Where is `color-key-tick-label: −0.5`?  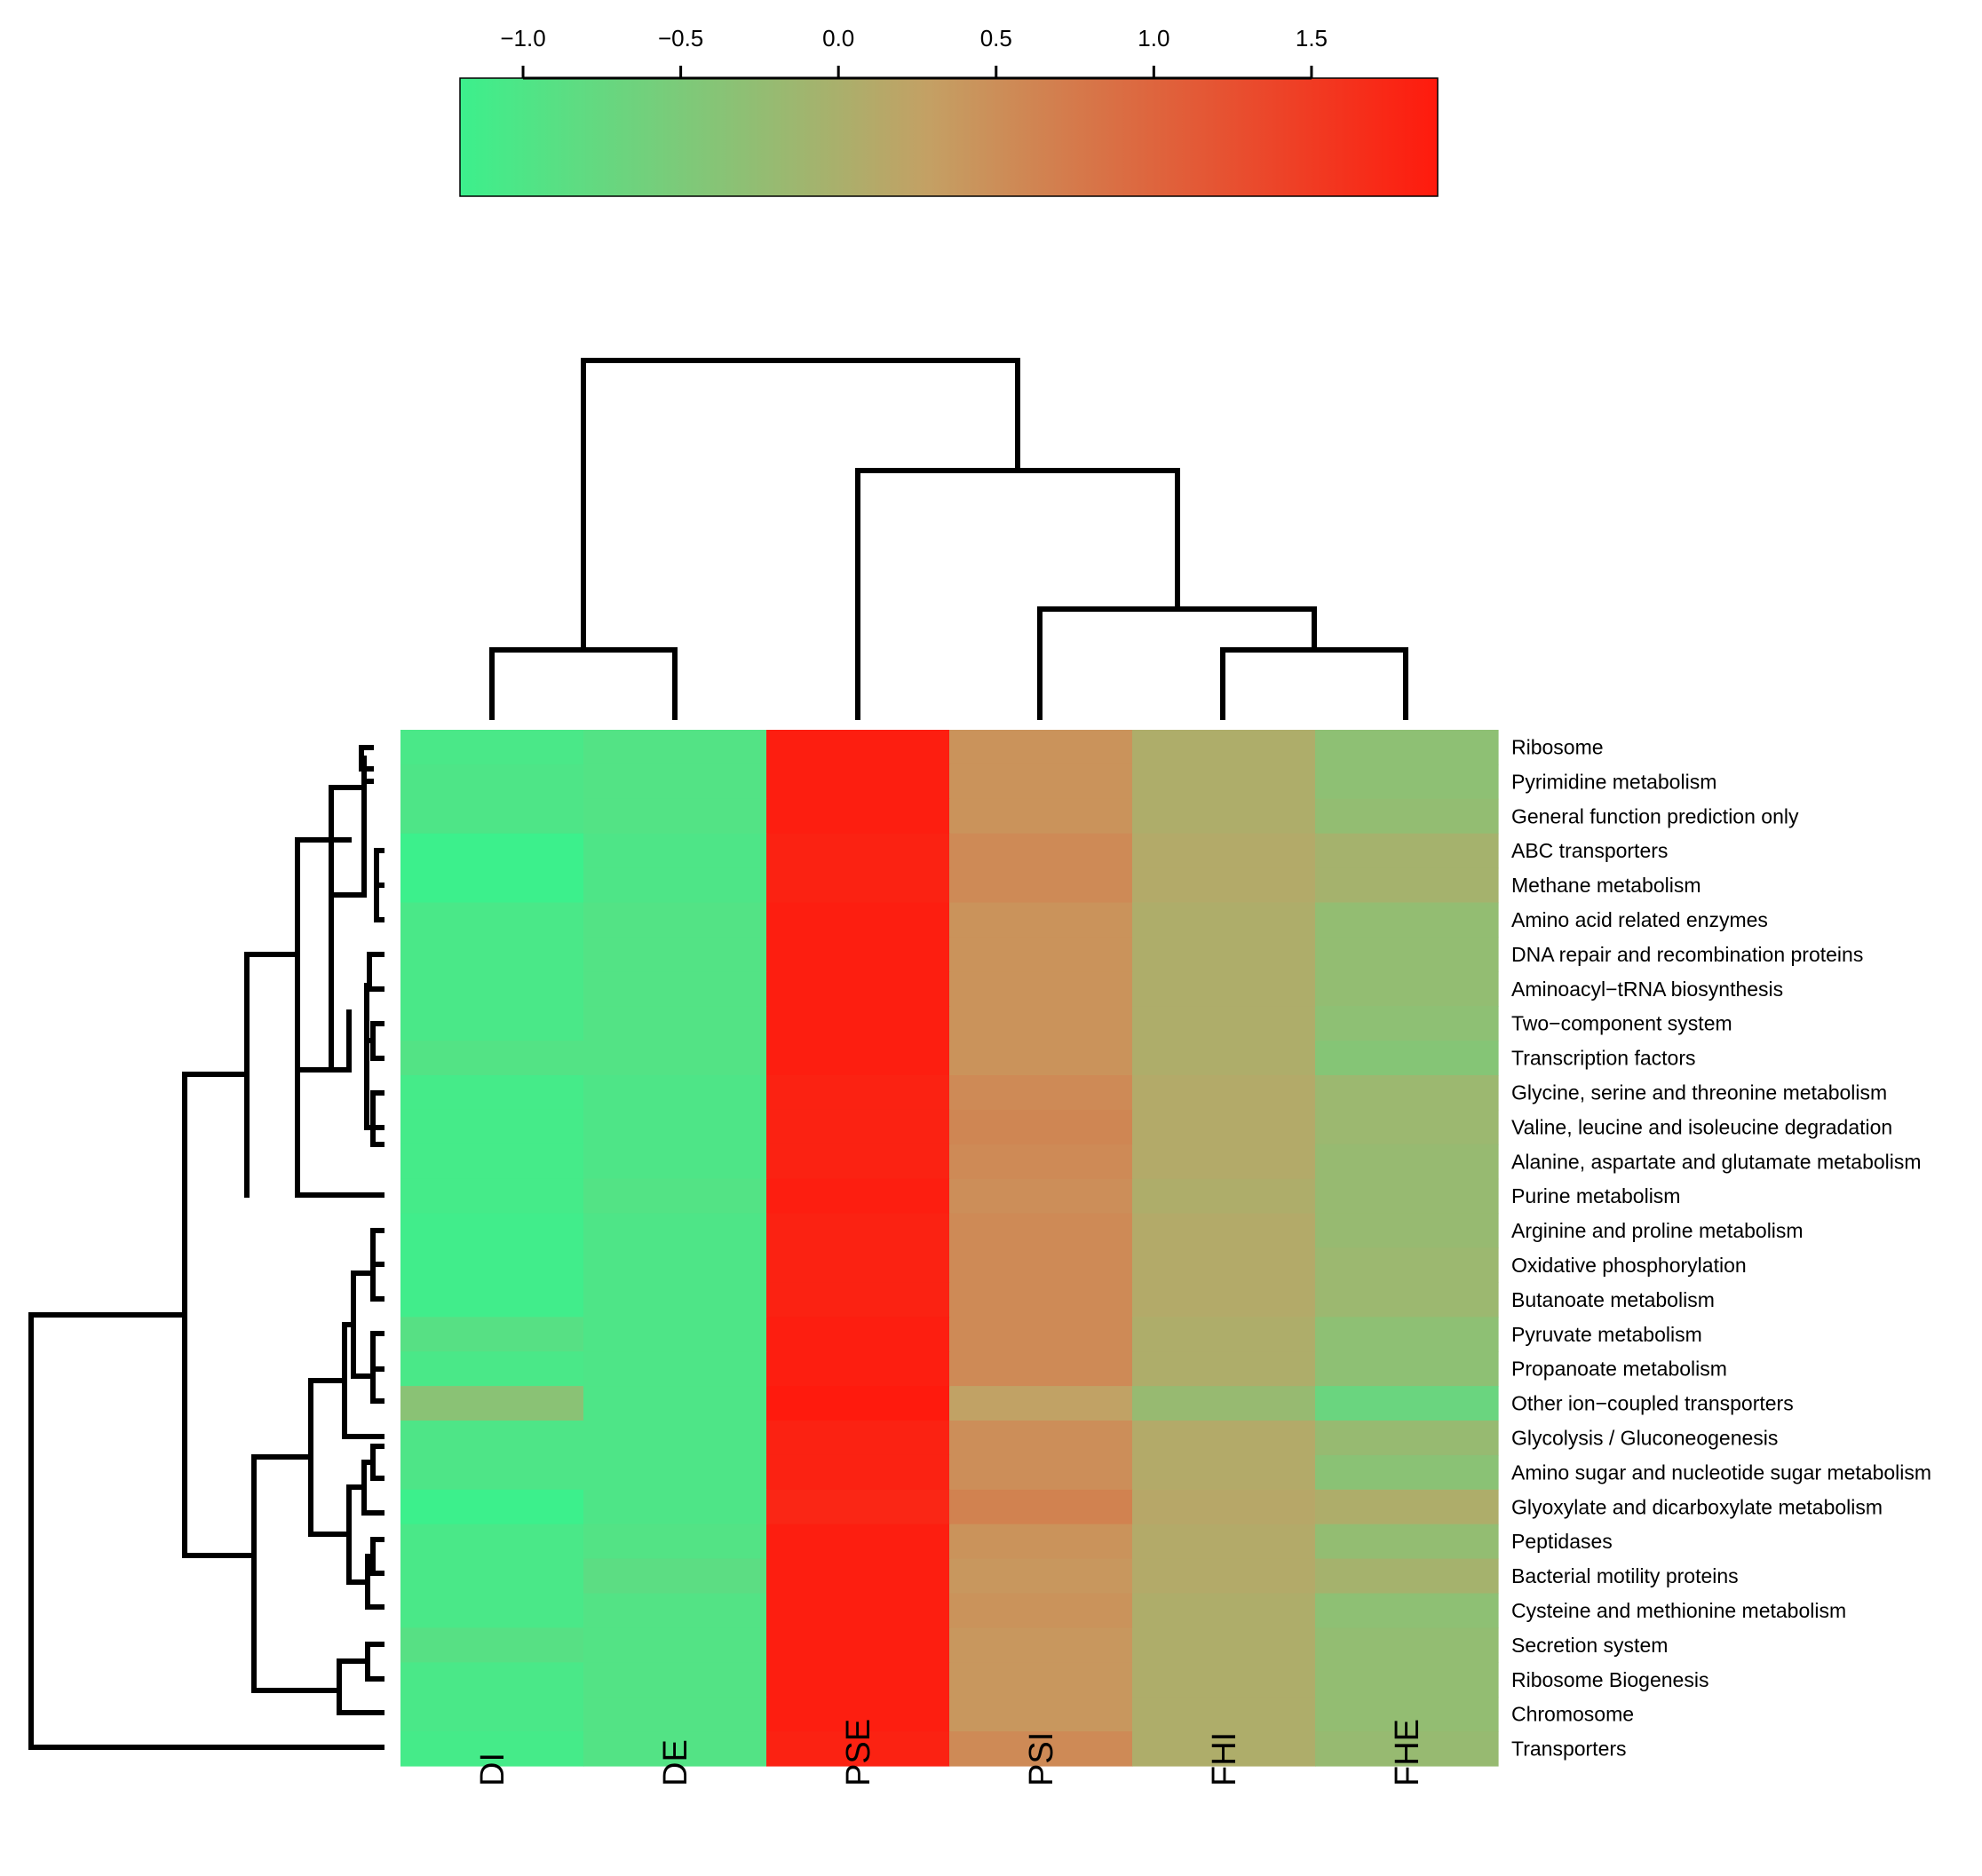
color-key-tick-label: −0.5 is located at coordinates (680, 38).